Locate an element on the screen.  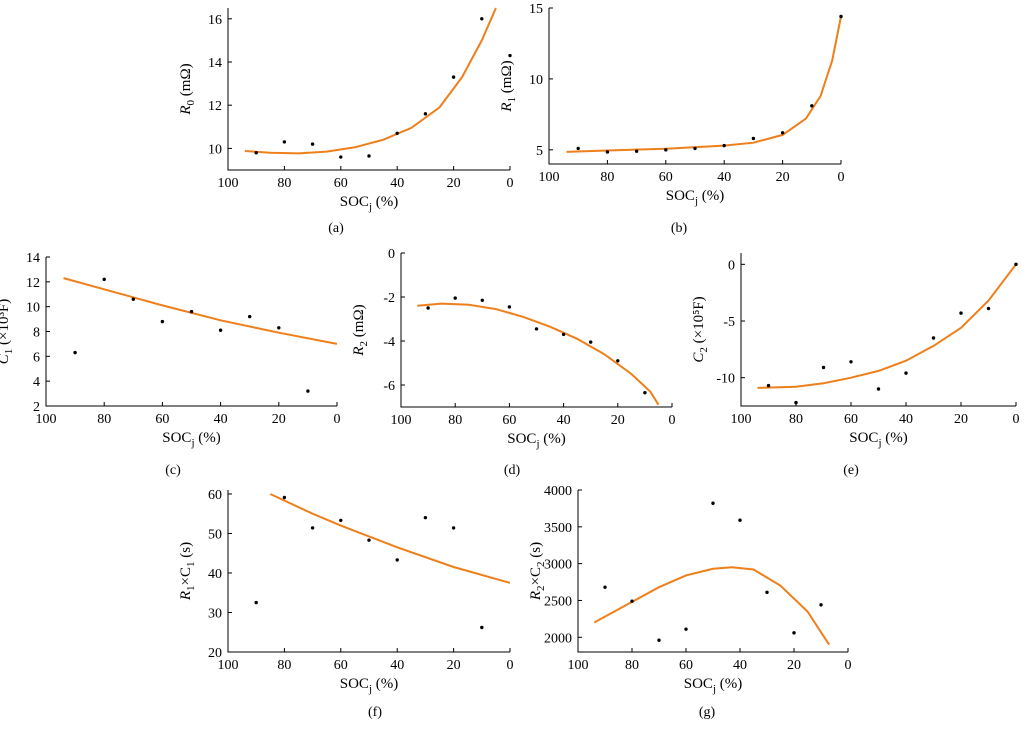
y-label-unit: (s) is located at coordinates (536, 552).